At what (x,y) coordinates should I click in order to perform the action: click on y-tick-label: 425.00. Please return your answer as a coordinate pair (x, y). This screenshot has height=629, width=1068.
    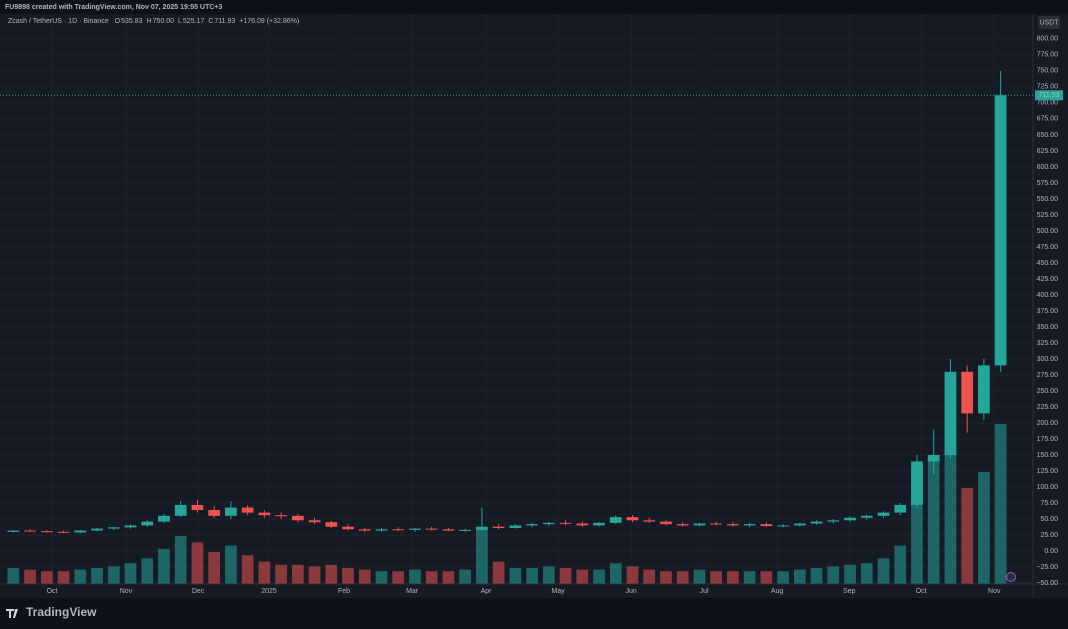
    Looking at the image, I should click on (1048, 279).